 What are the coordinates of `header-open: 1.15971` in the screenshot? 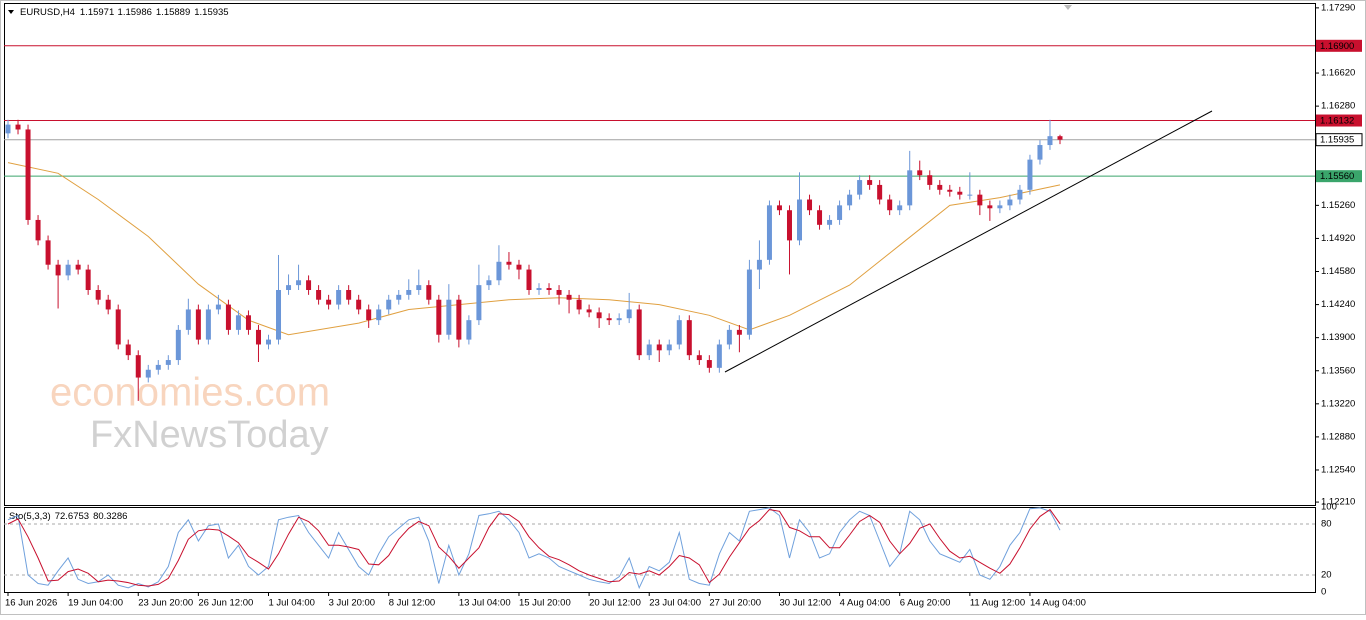 It's located at (97, 12).